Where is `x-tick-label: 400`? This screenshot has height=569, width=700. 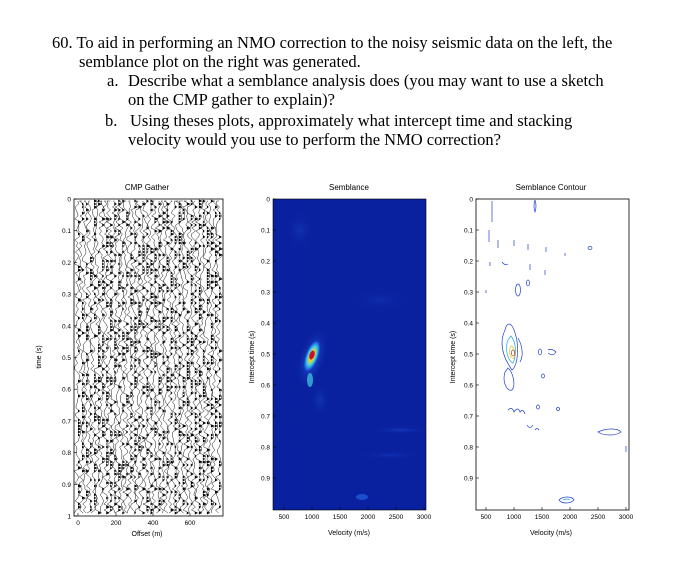 x-tick-label: 400 is located at coordinates (153, 523).